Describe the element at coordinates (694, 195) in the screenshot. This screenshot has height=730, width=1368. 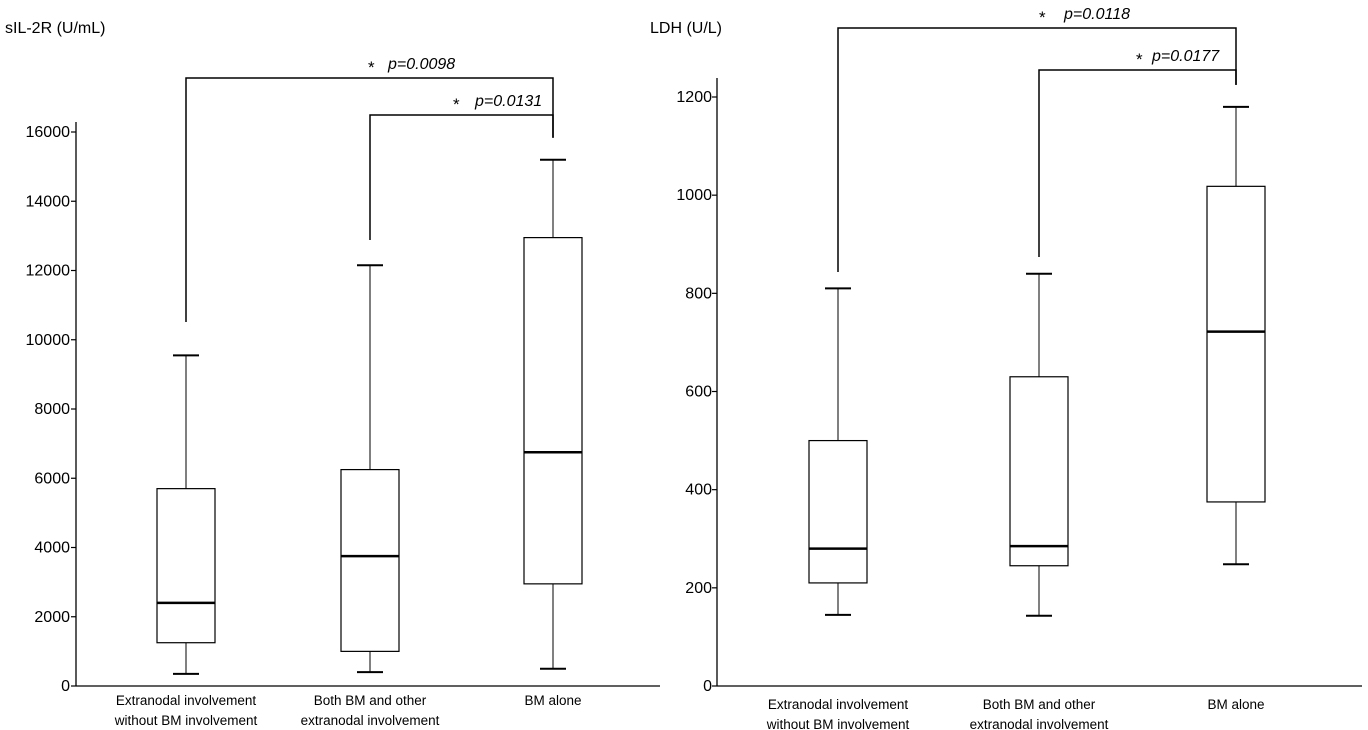
I see `y-tick-label: 1000` at that location.